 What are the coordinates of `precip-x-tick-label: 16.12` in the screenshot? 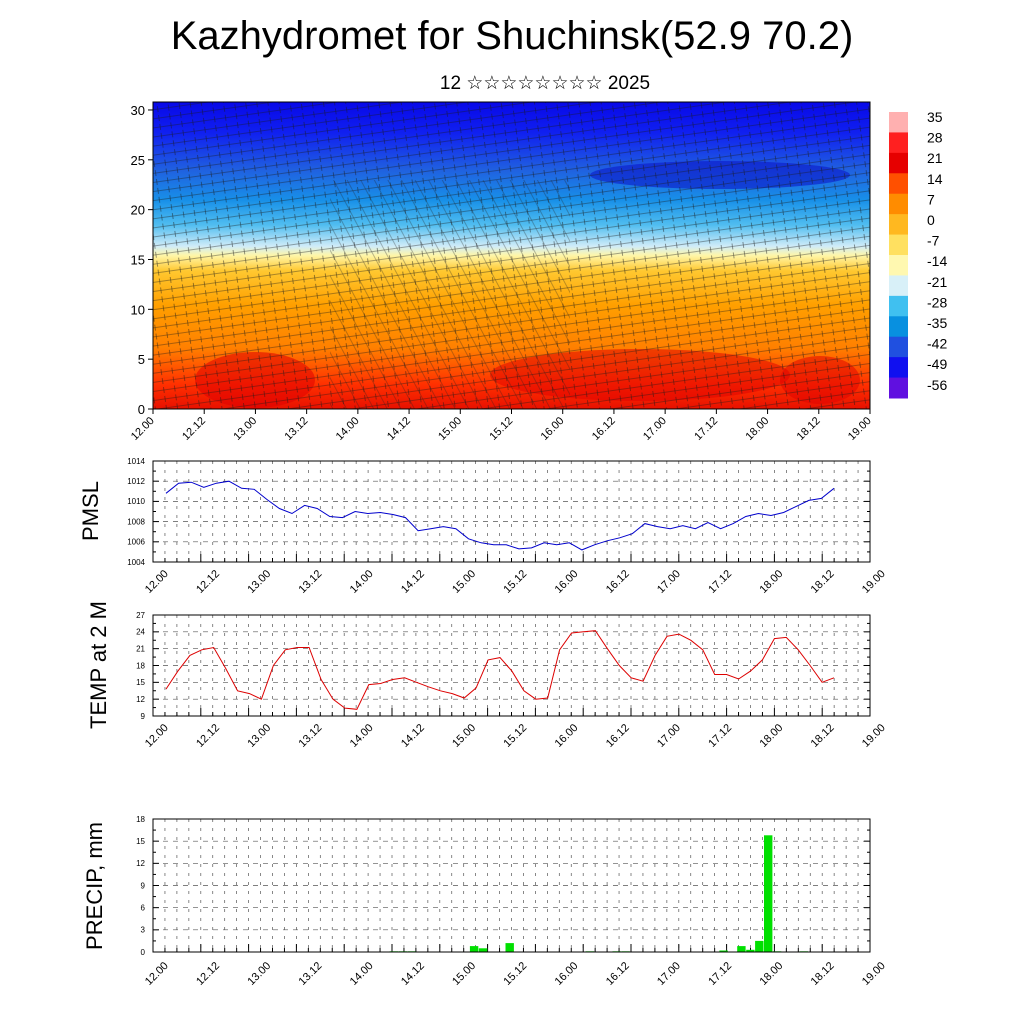 It's located at (618, 974).